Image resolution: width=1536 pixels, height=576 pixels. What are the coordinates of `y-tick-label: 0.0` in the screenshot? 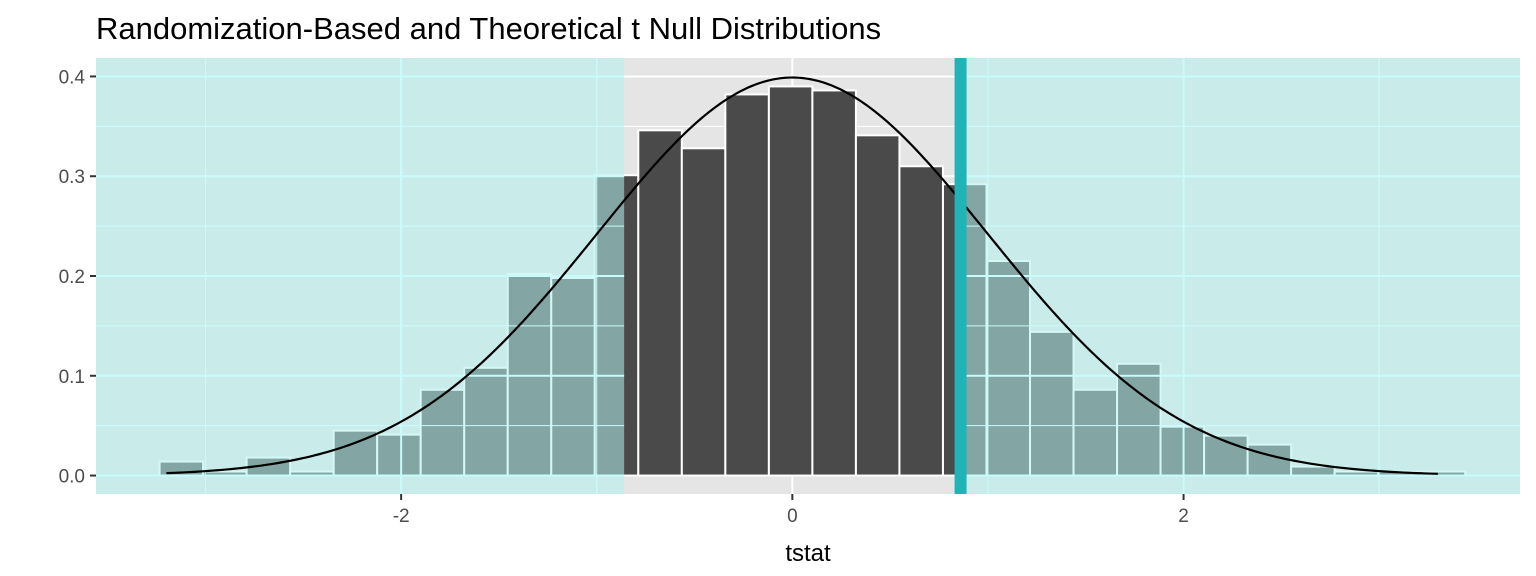 It's located at (72, 477).